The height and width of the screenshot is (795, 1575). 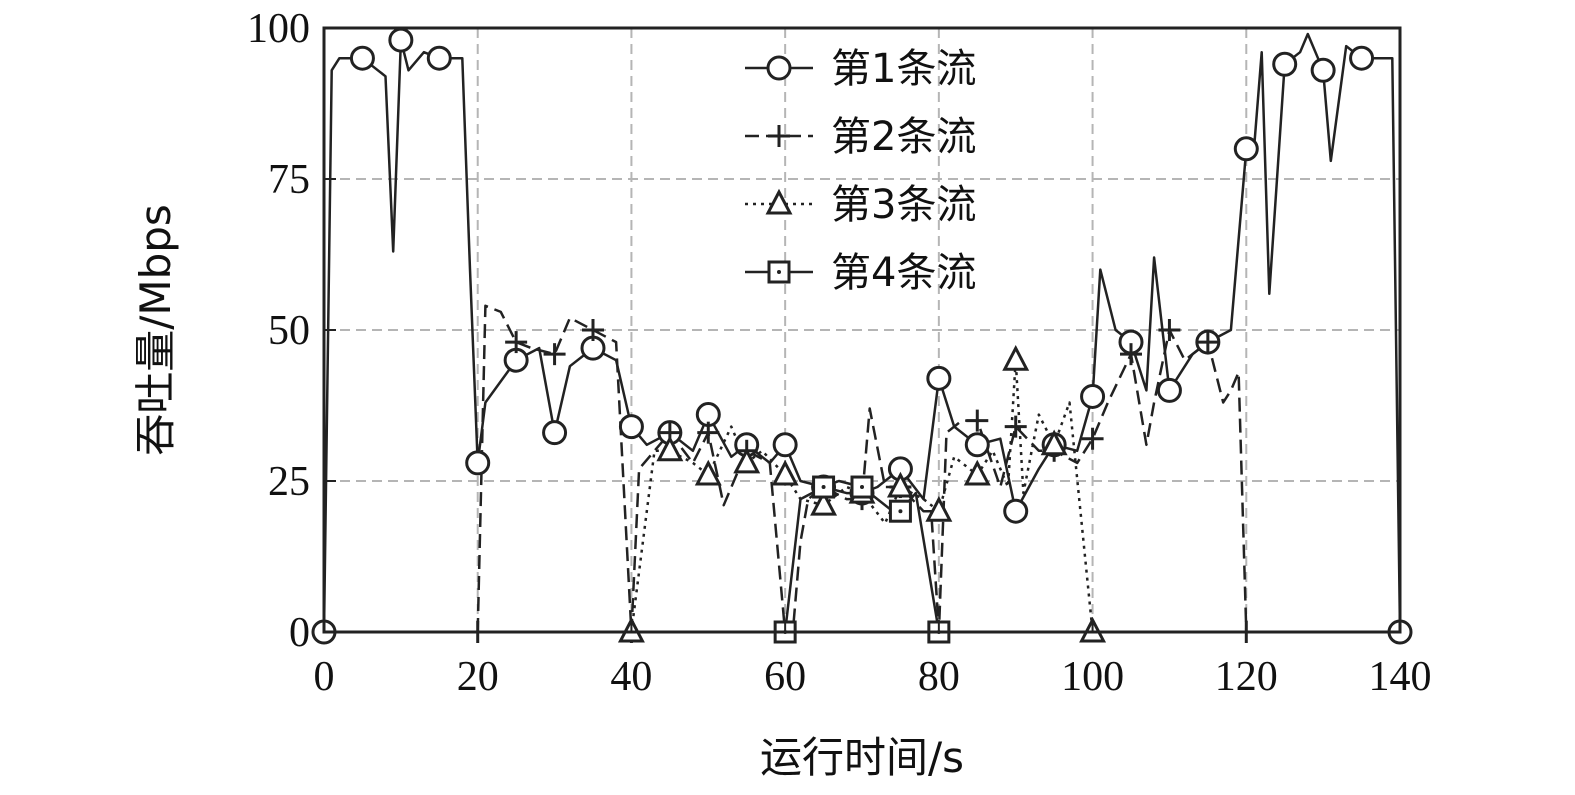 I want to click on legend-label: 第4条流, so click(x=903, y=273).